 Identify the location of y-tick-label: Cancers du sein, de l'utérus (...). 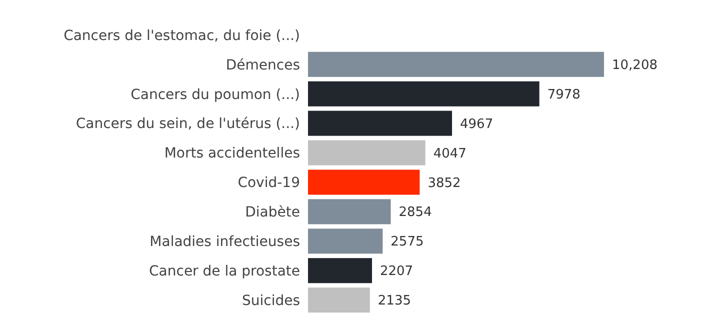
(188, 124).